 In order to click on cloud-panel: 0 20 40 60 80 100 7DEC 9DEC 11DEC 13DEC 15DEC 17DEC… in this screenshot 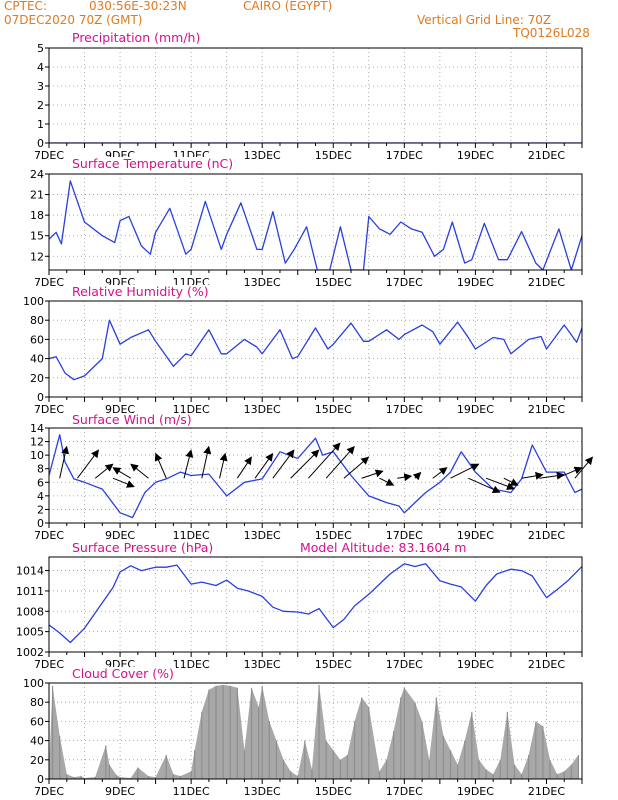, I will do `click(303, 737)`.